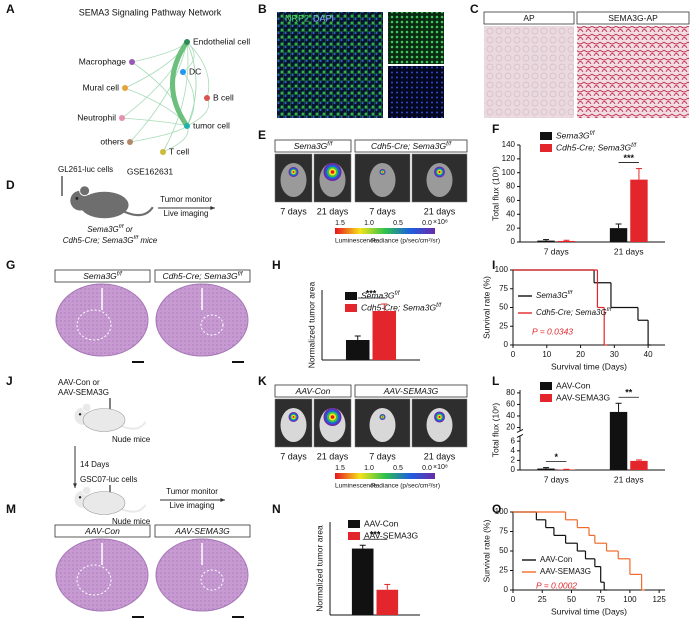 This screenshot has height=637, width=694. What do you see at coordinates (101, 87) in the screenshot?
I see `node-label: Mural cell` at bounding box center [101, 87].